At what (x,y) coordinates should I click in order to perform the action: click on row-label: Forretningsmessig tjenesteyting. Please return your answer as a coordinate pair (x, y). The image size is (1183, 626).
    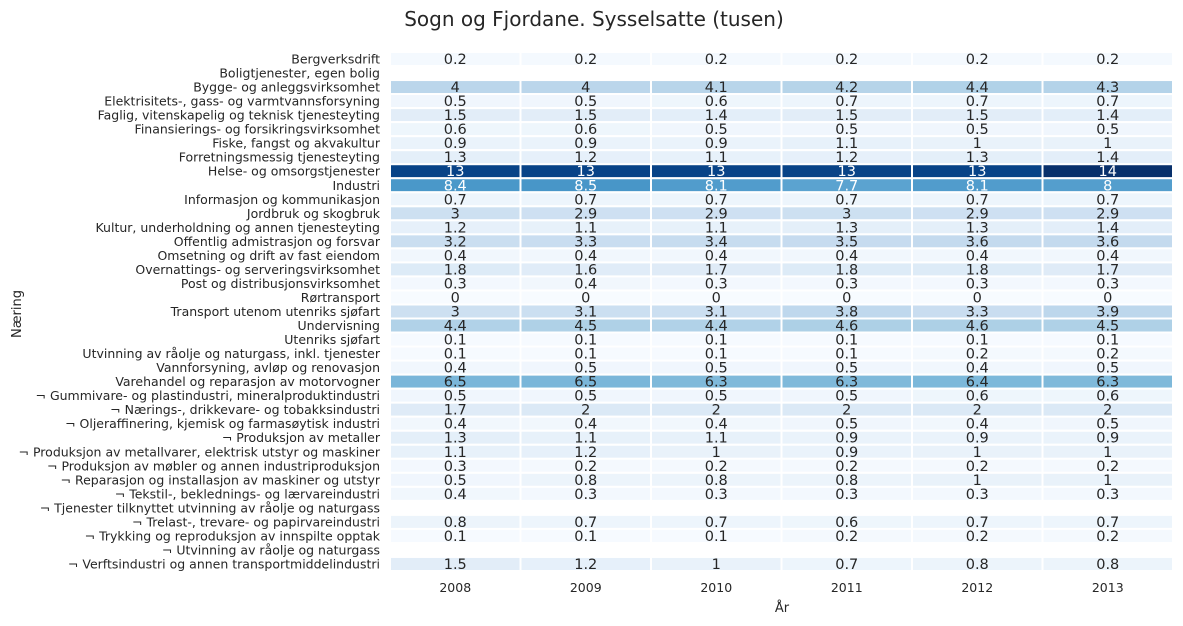
    Looking at the image, I should click on (279, 157).